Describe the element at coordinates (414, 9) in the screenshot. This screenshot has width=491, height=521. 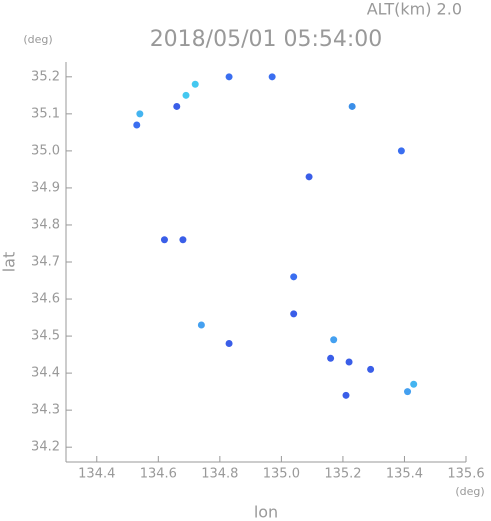
I see `altitude: ALT(km) 2.0` at that location.